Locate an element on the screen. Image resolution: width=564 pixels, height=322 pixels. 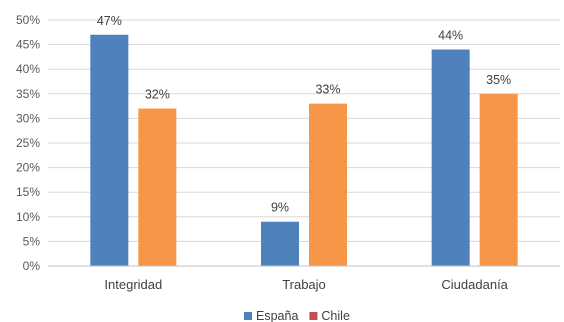
data-label: 35% is located at coordinates (498, 80).